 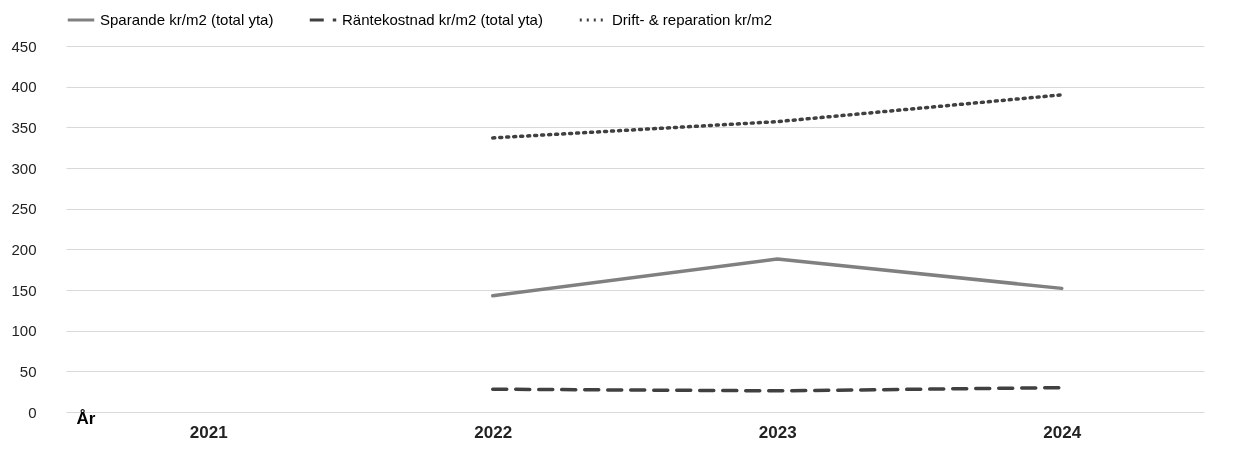 I want to click on x-axis-title: År, so click(x=86, y=418).